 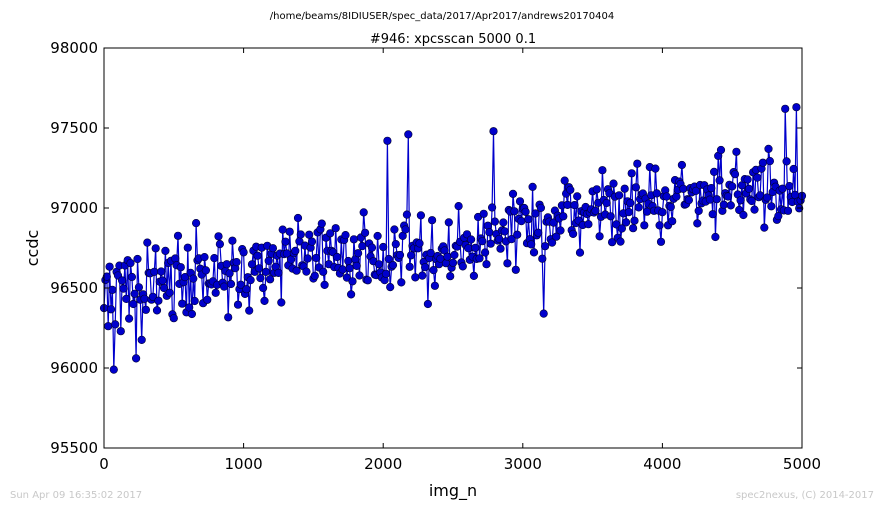 What do you see at coordinates (244, 464) in the screenshot?
I see `x-tick-label: 1000` at bounding box center [244, 464].